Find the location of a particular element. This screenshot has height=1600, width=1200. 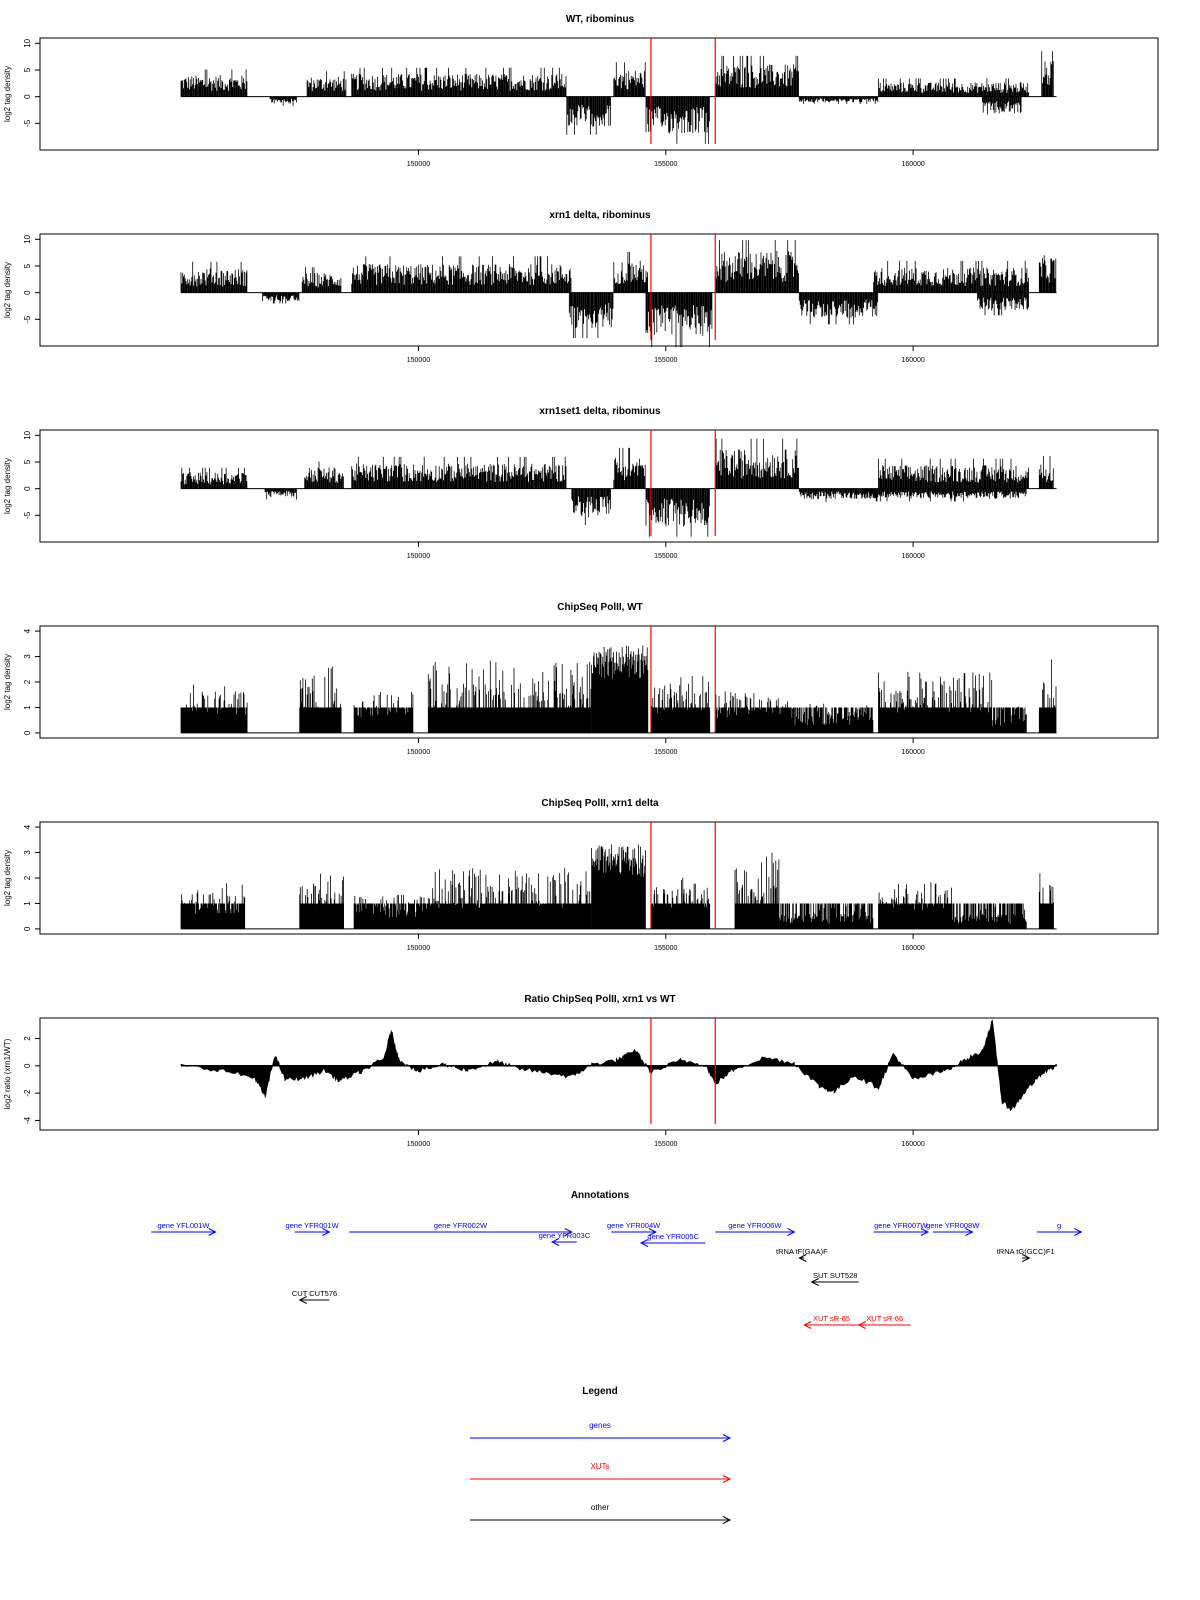

panel-title: ChipSeq PolII, xrn1 delta is located at coordinates (600, 803).